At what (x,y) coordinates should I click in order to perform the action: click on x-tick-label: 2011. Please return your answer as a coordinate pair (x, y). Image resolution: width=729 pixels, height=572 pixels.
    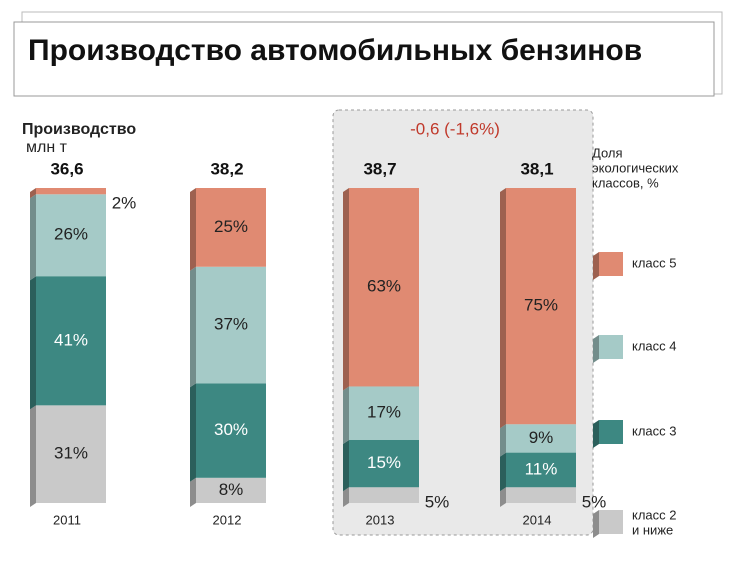
    Looking at the image, I should click on (67, 519).